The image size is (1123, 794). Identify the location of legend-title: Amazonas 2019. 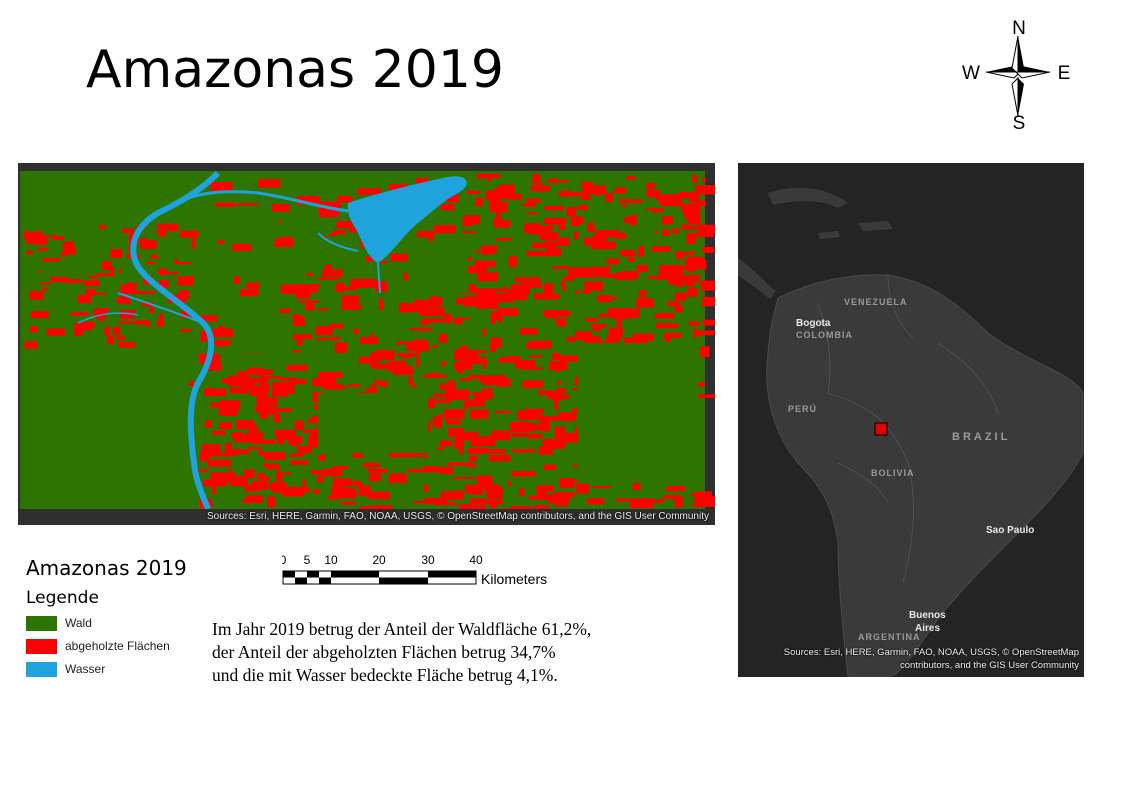
(106, 568).